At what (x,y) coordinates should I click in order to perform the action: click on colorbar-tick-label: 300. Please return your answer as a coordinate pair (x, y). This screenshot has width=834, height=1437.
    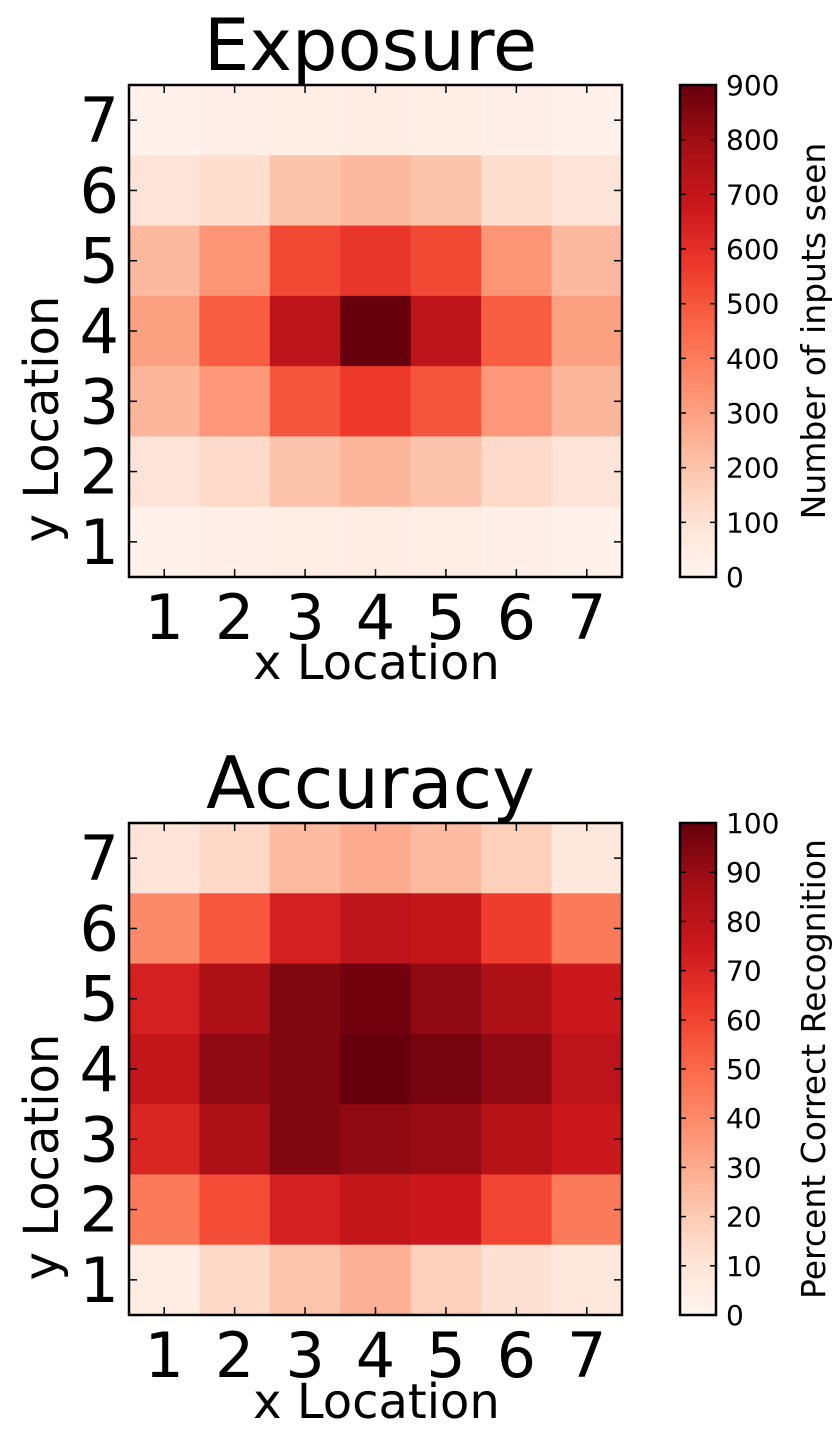
    Looking at the image, I should click on (752, 413).